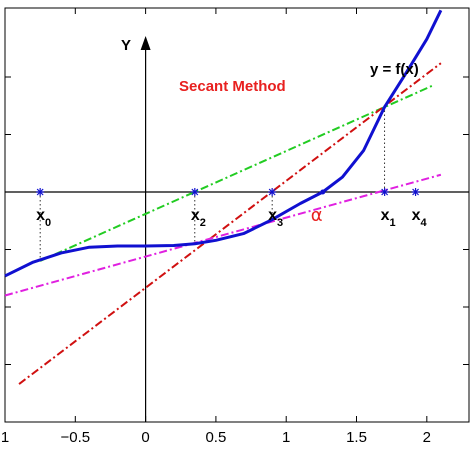  What do you see at coordinates (393, 223) in the screenshot?
I see `iterate-subscript: 1` at bounding box center [393, 223].